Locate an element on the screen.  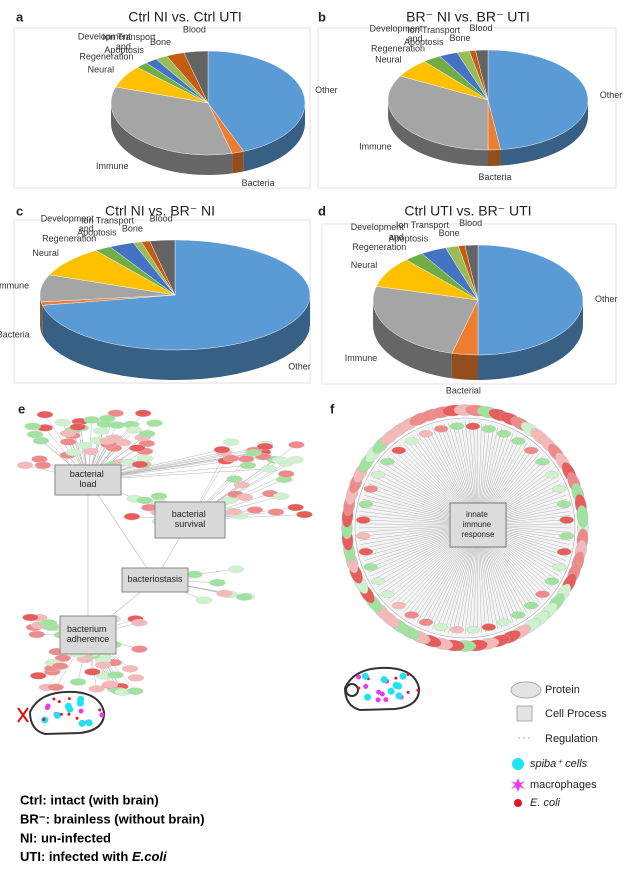
panel-frame is located at coordinates (469, 304).